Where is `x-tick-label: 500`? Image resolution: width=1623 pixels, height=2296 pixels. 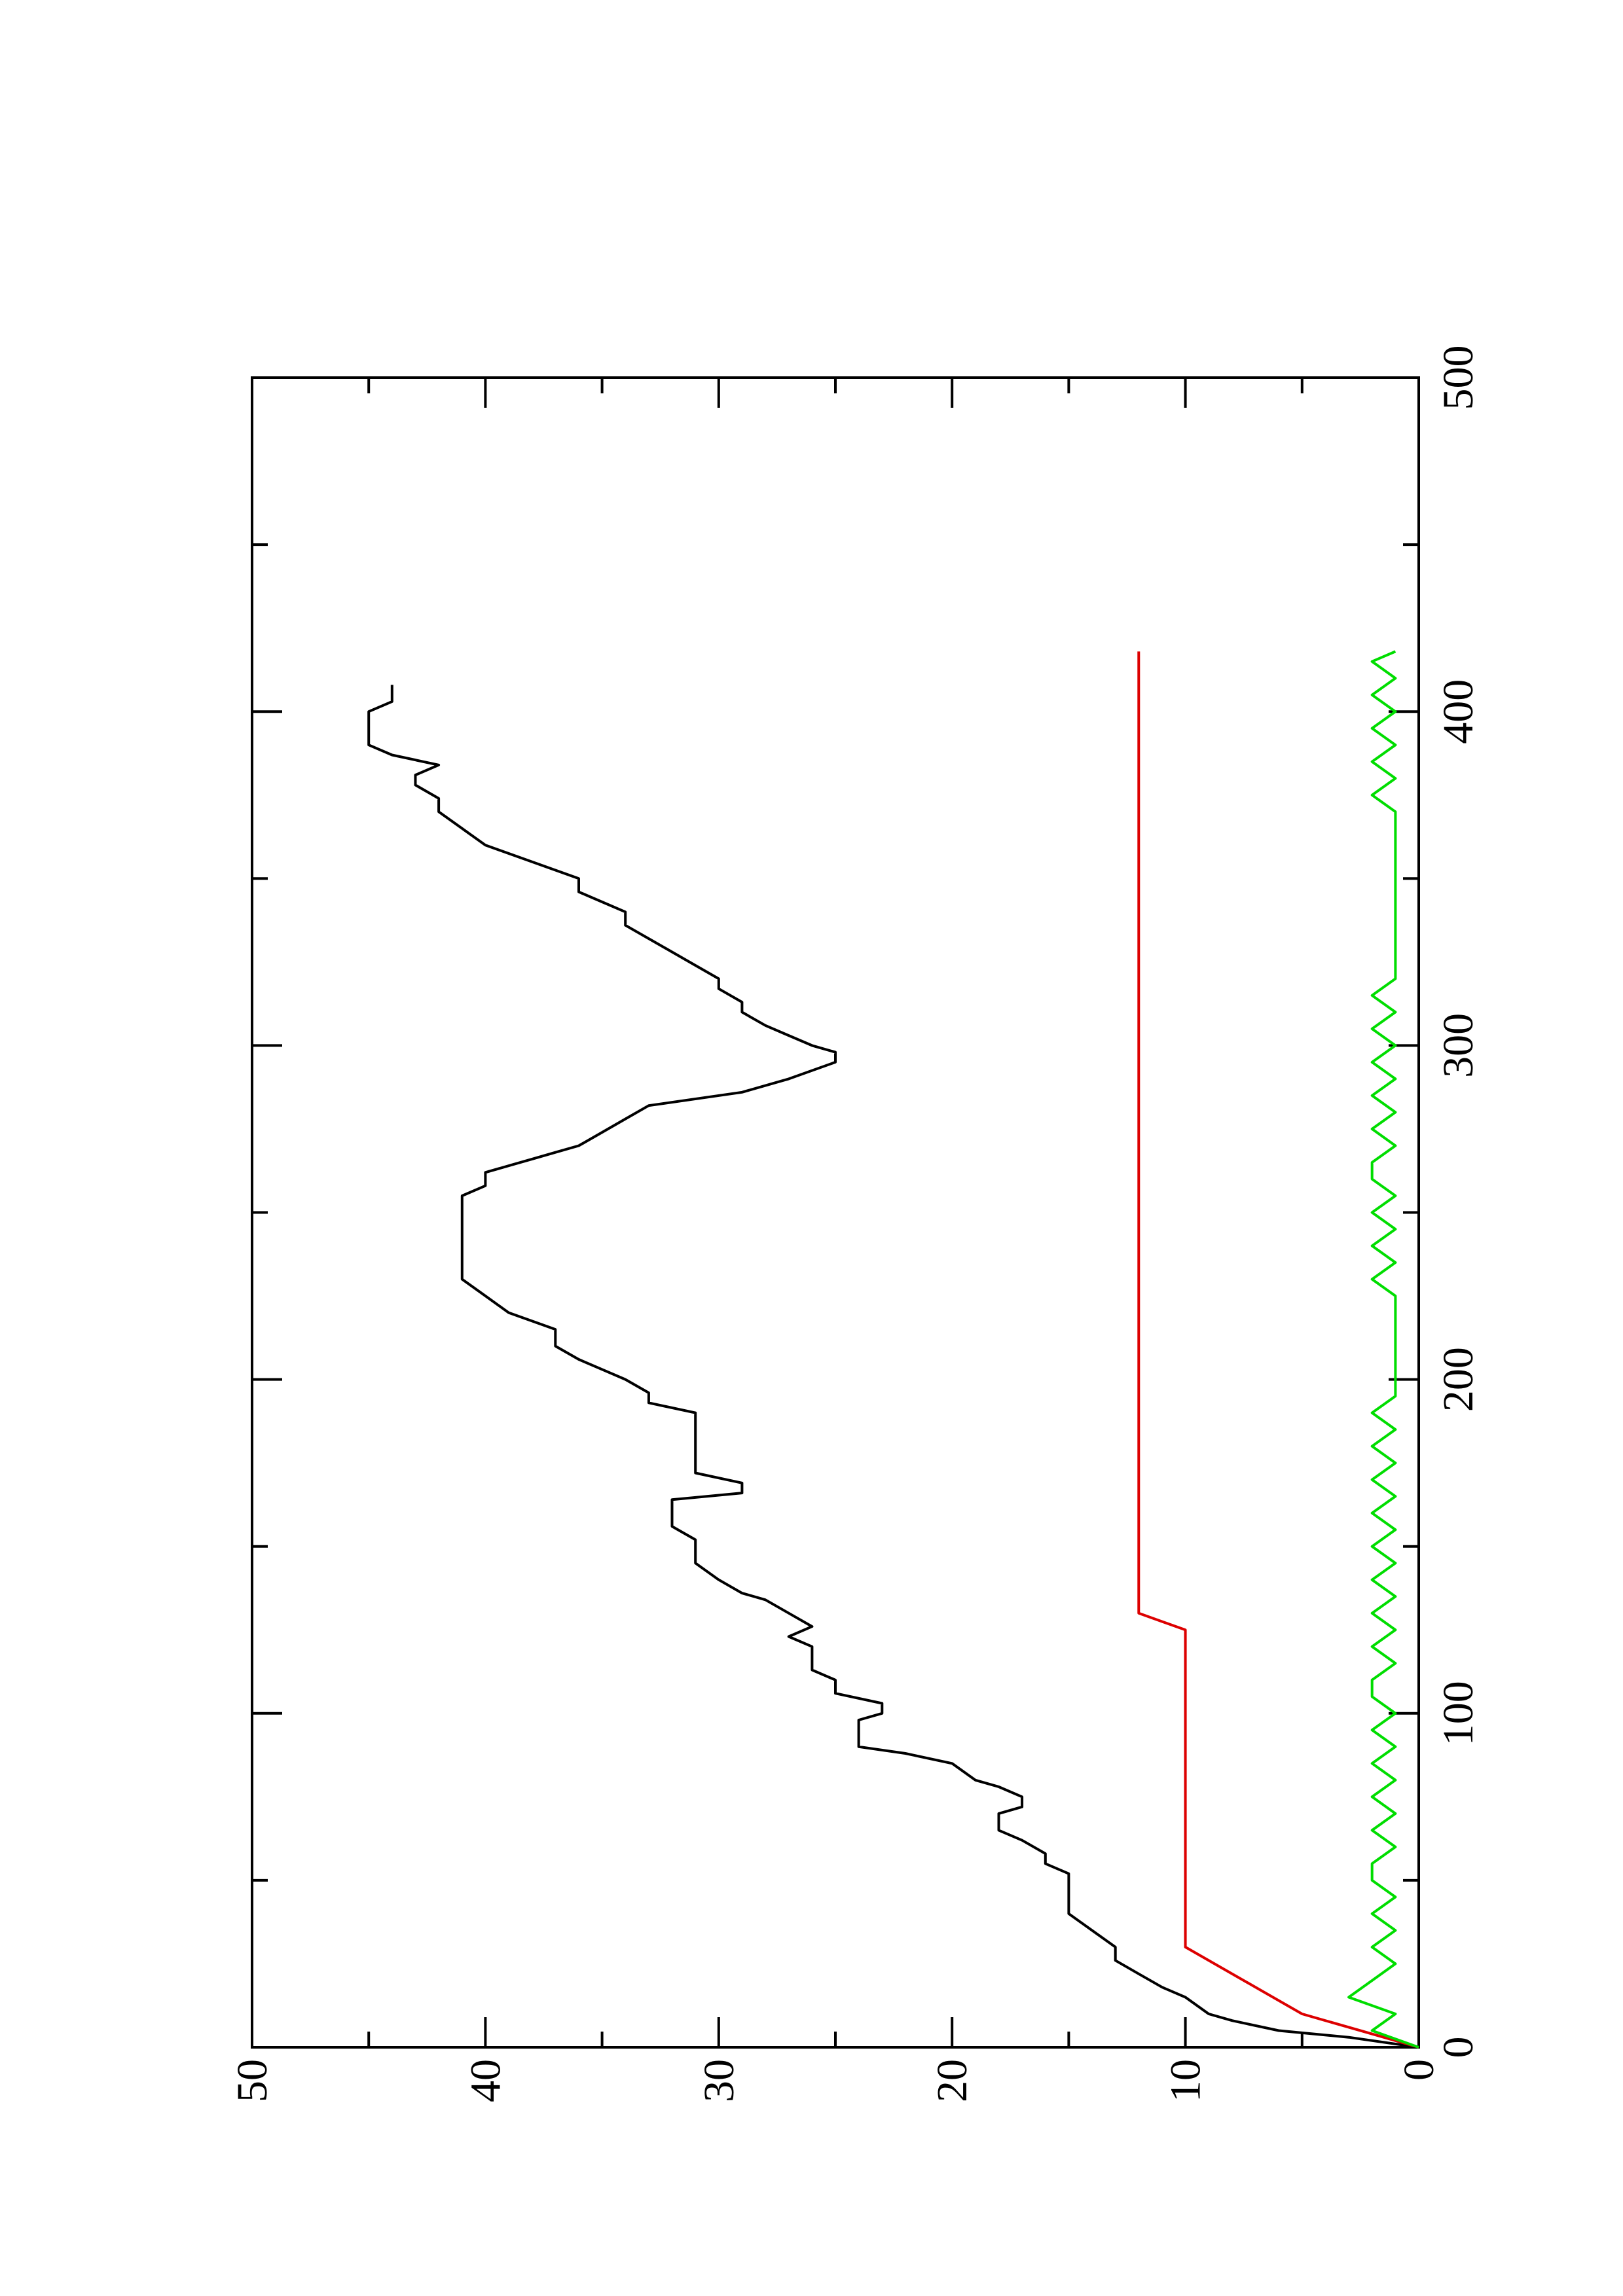 x-tick-label: 500 is located at coordinates (1458, 378).